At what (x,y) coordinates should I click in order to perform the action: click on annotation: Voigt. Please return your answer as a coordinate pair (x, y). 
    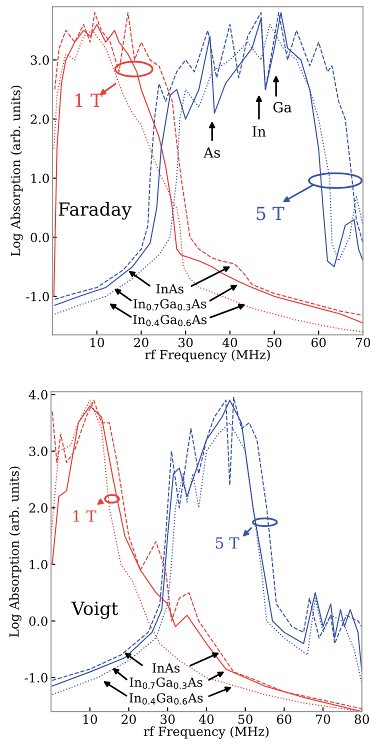
    Looking at the image, I should click on (94, 610).